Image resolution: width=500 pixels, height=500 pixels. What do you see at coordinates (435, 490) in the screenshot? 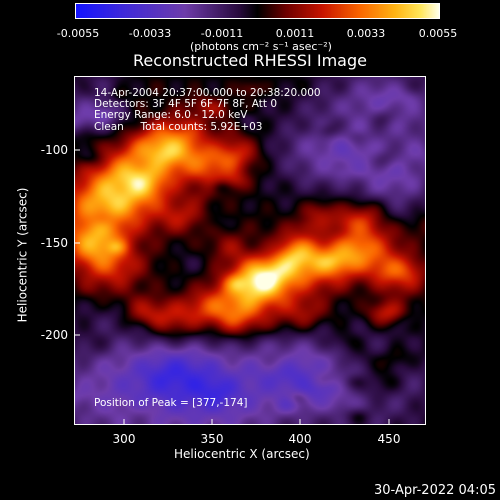
I see `footer-date: 30-Apr-2022 04:05` at bounding box center [435, 490].